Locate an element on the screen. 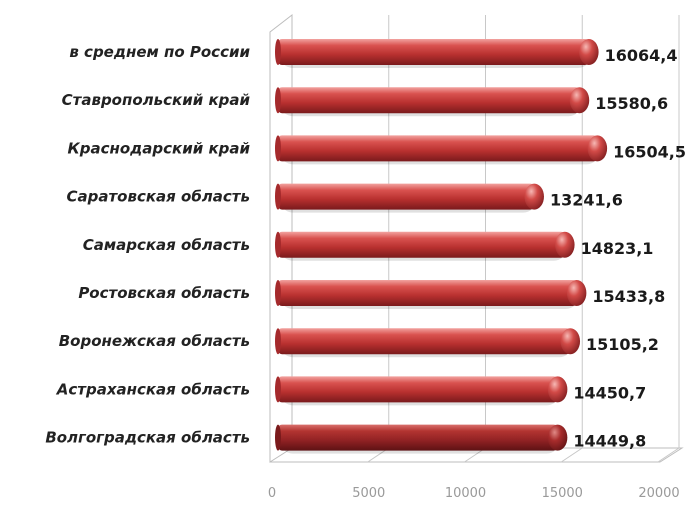 This screenshot has height=523, width=697. x-tick-label: 10000 is located at coordinates (465, 493).